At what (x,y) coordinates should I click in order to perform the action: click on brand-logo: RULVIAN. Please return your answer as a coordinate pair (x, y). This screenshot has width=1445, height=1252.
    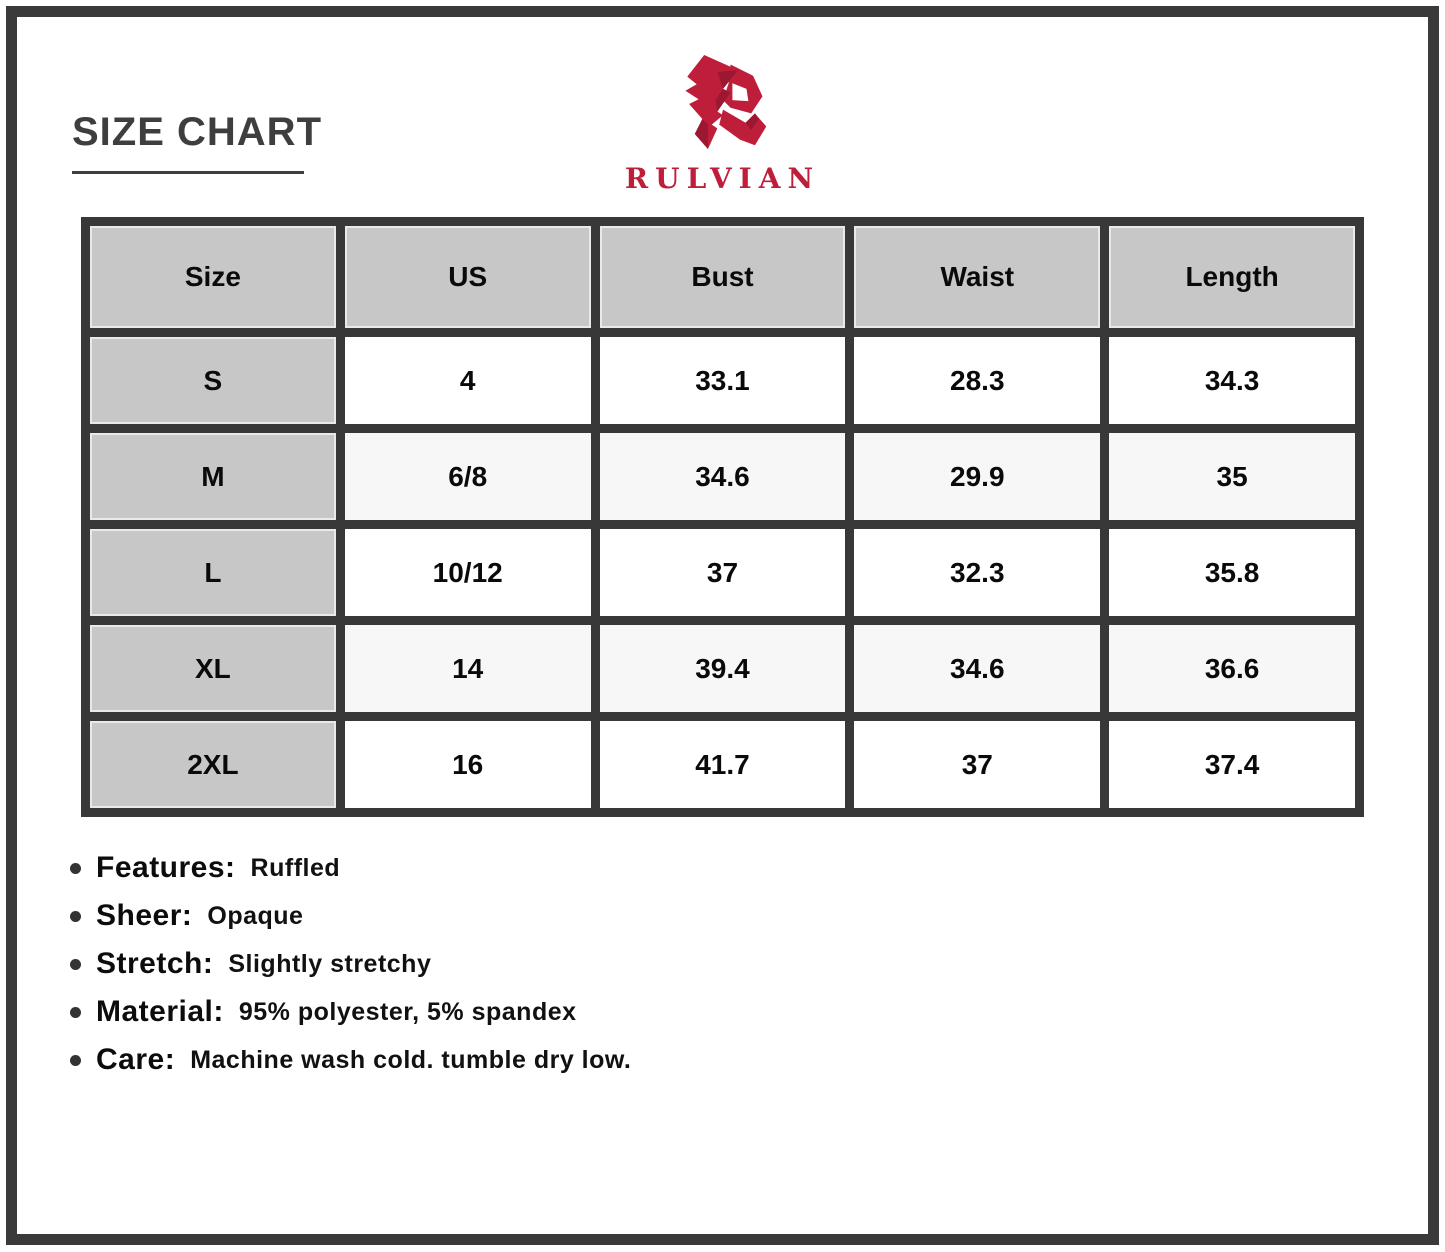
    Looking at the image, I should click on (723, 120).